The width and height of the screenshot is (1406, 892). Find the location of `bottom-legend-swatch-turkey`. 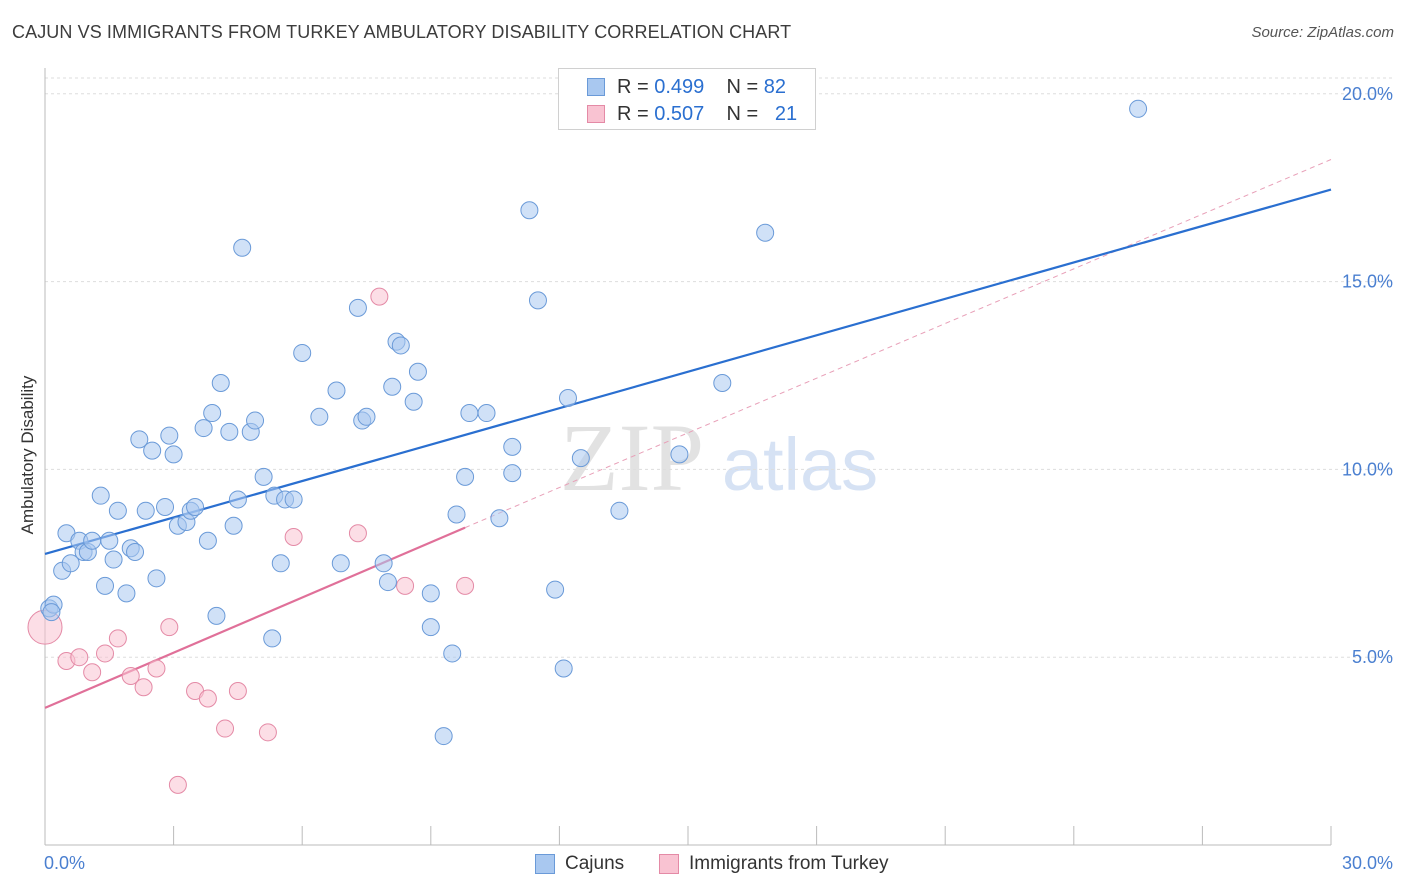

bottom-legend-swatch-turkey is located at coordinates (669, 864).